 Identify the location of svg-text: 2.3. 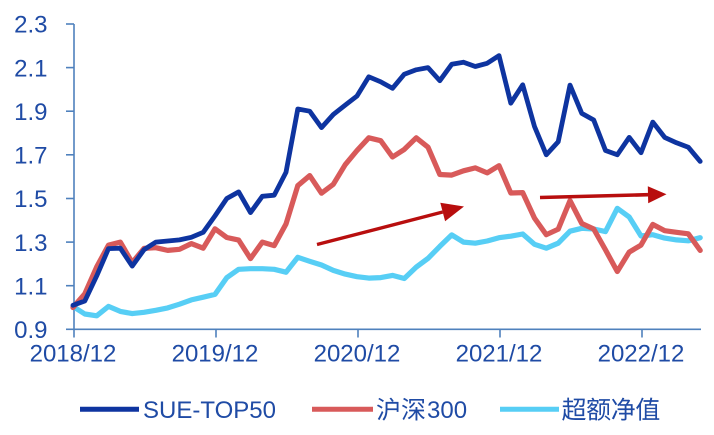
(30, 25).